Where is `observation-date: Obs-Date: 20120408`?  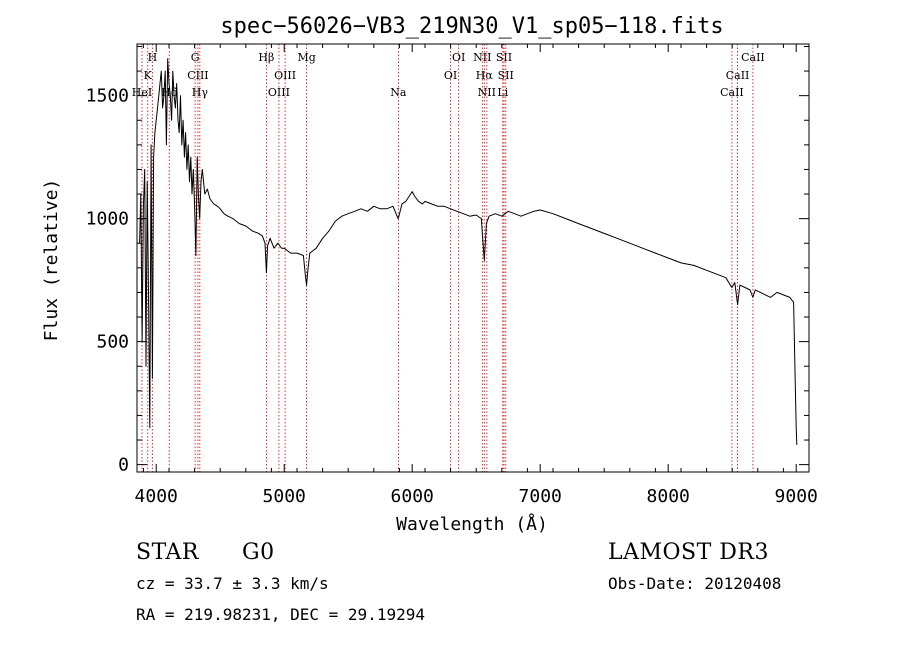
observation-date: Obs-Date: 20120408 is located at coordinates (695, 583).